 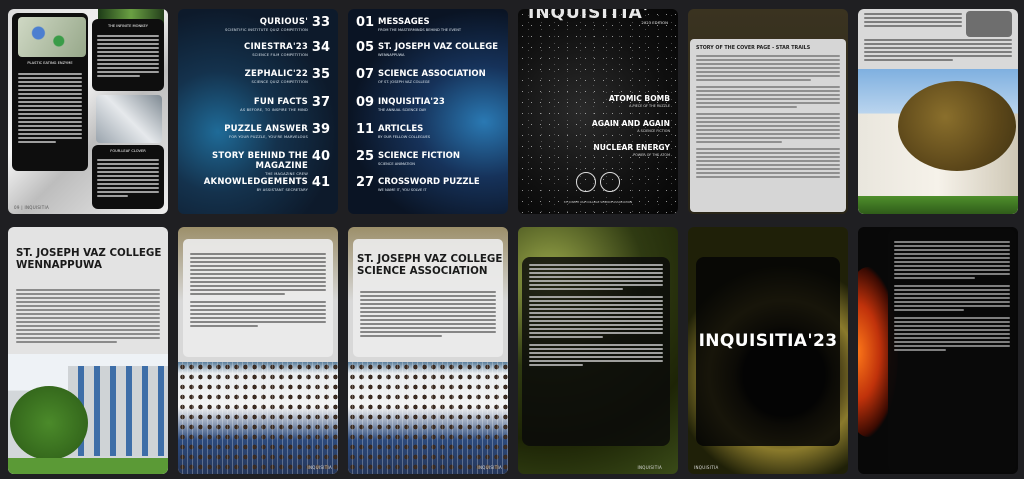 What do you see at coordinates (654, 22) in the screenshot?
I see `cover-edition: 2023 EDITION` at bounding box center [654, 22].